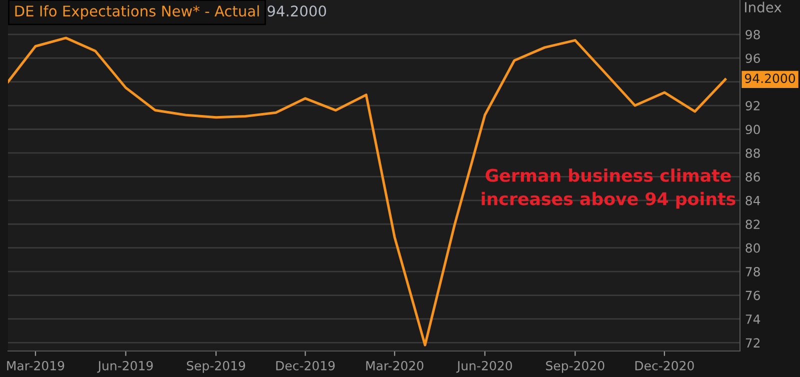  What do you see at coordinates (753, 153) in the screenshot?
I see `y-tick-label: 88` at bounding box center [753, 153].